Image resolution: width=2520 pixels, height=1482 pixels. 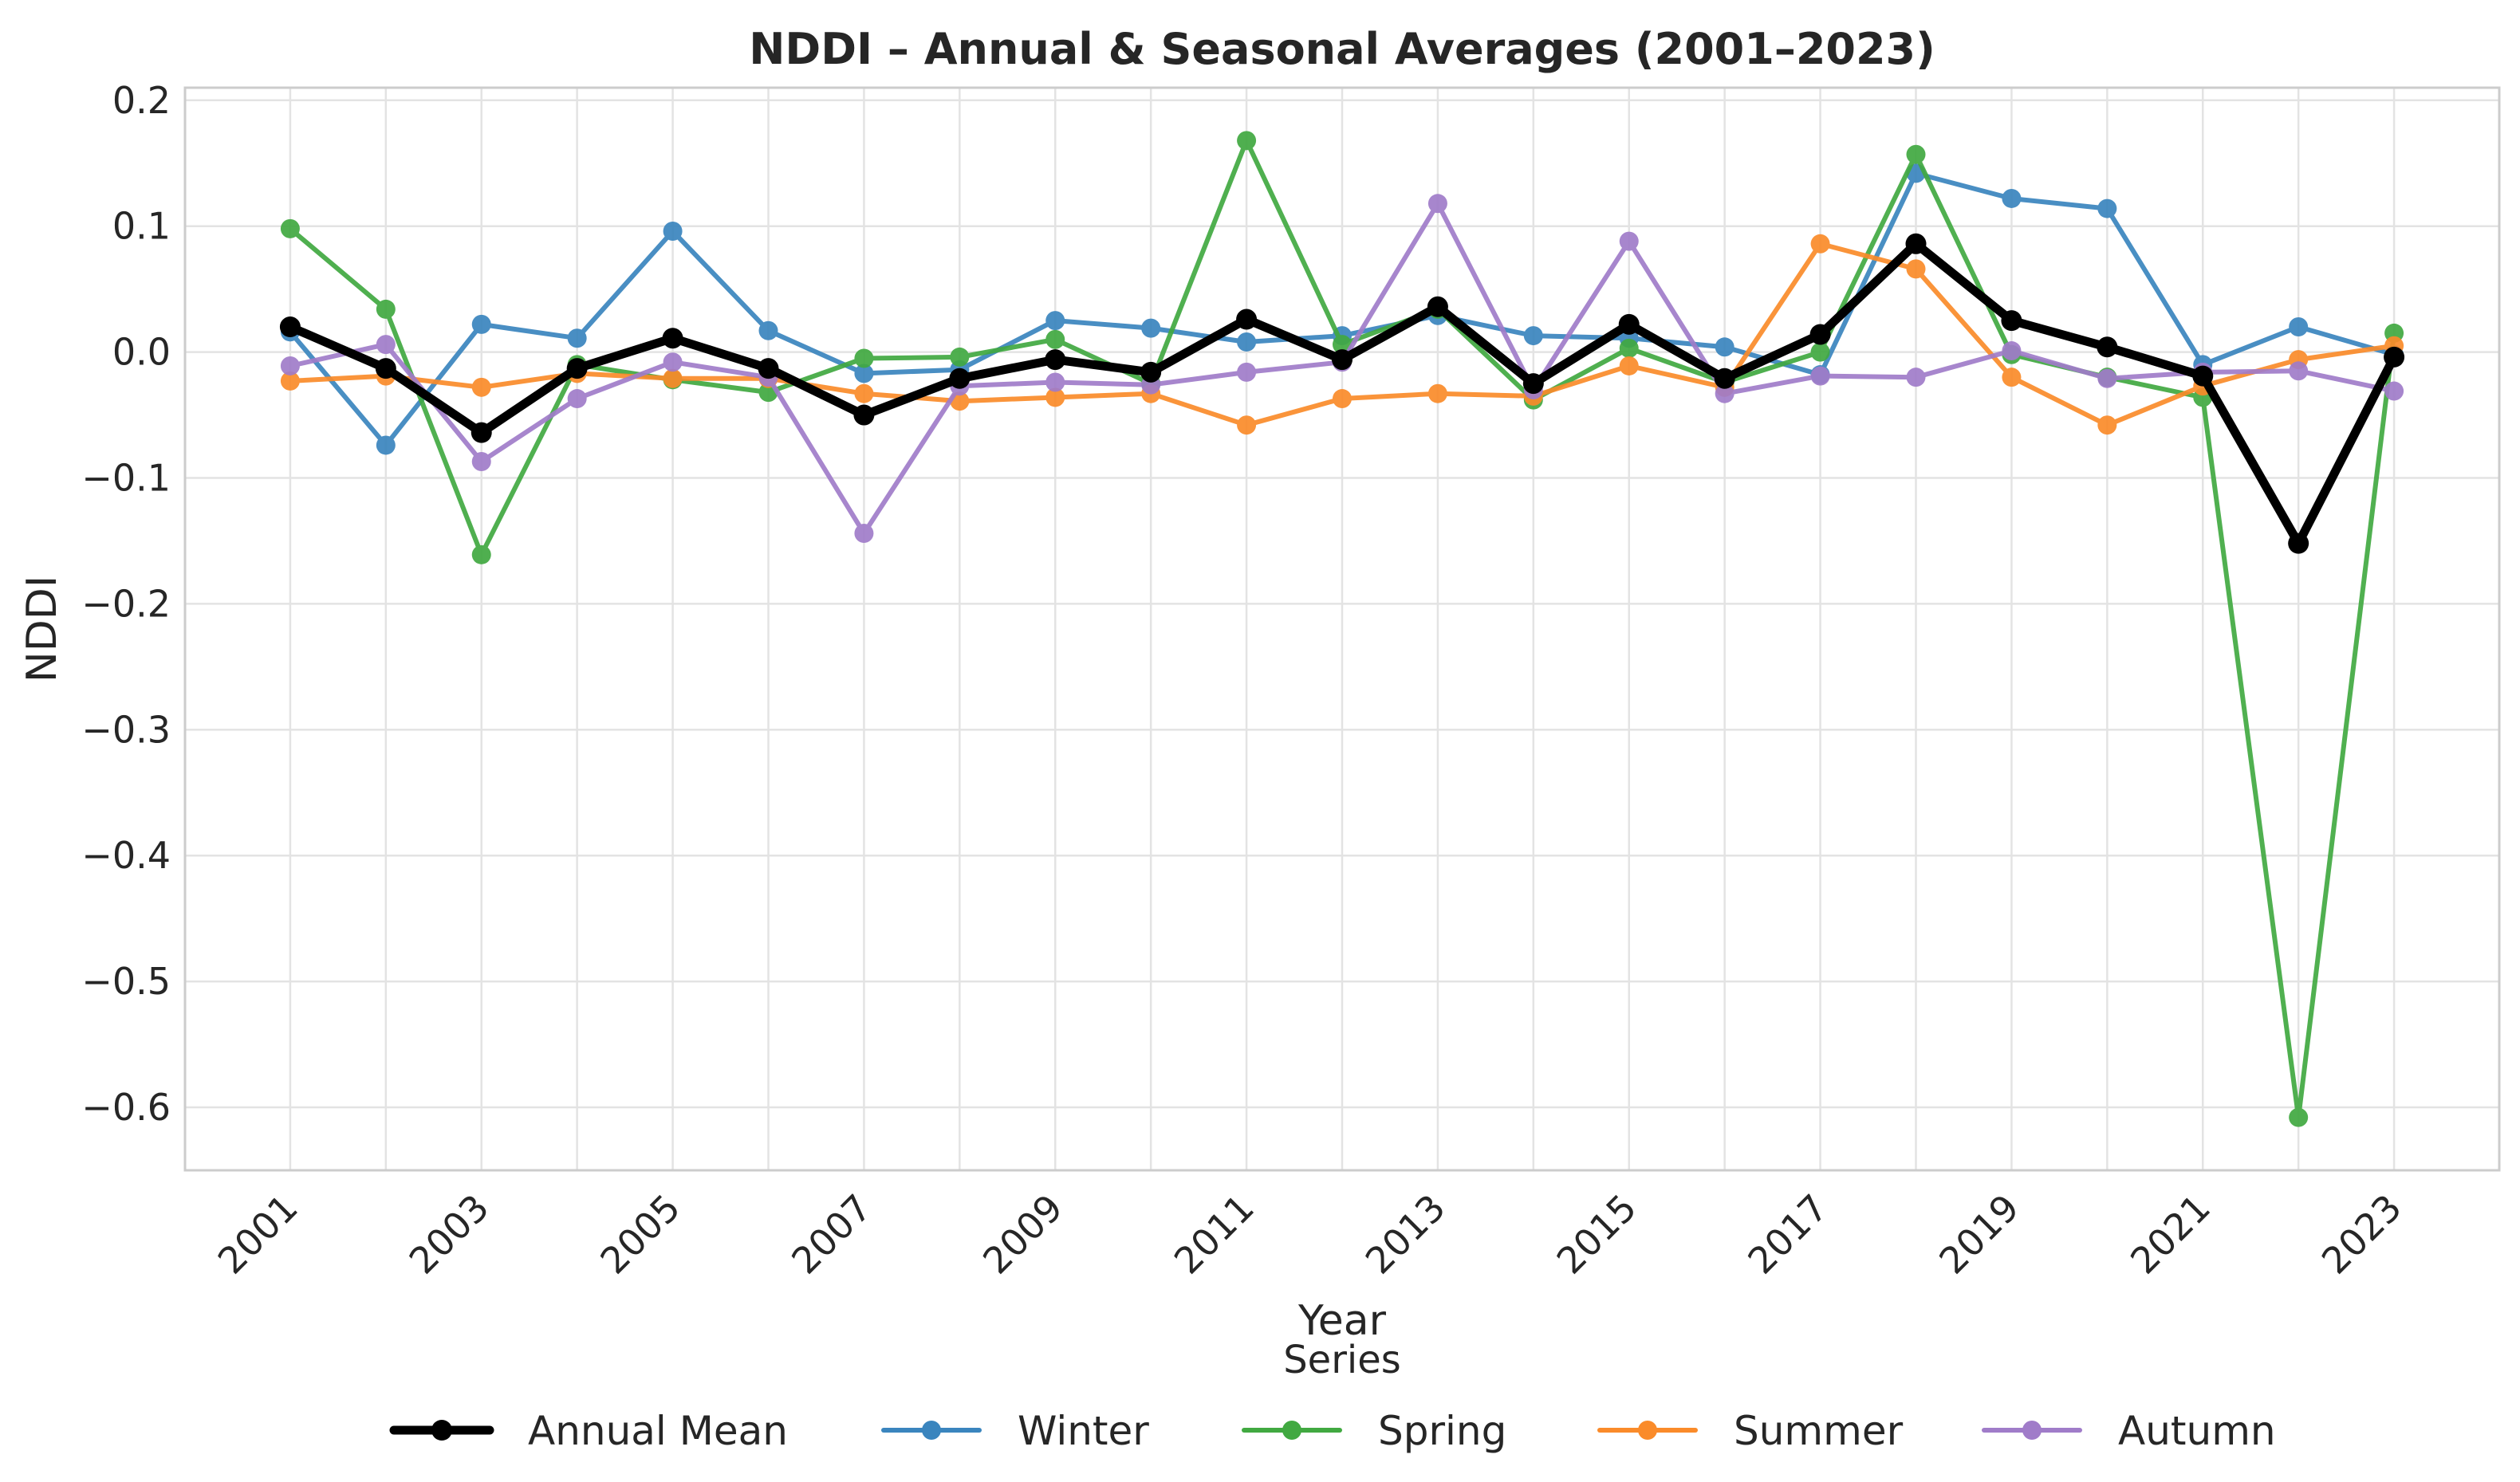 I want to click on legend-item-annual-mean: Annual Mean, so click(x=588, y=1431).